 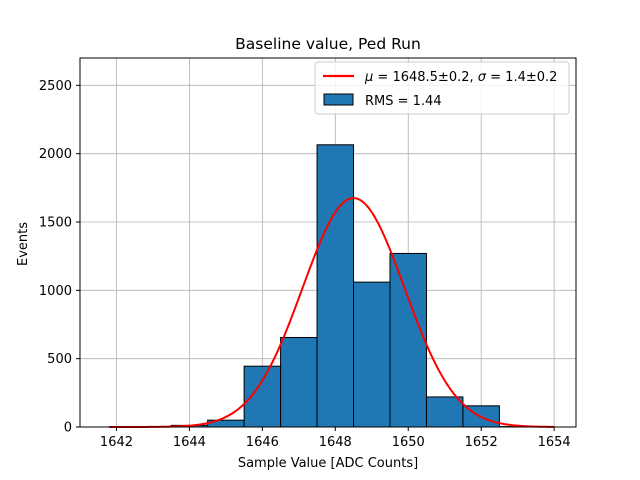 What do you see at coordinates (425, 77) in the screenshot?
I see `legend-mu-value: = 1648.5±0.2,` at bounding box center [425, 77].